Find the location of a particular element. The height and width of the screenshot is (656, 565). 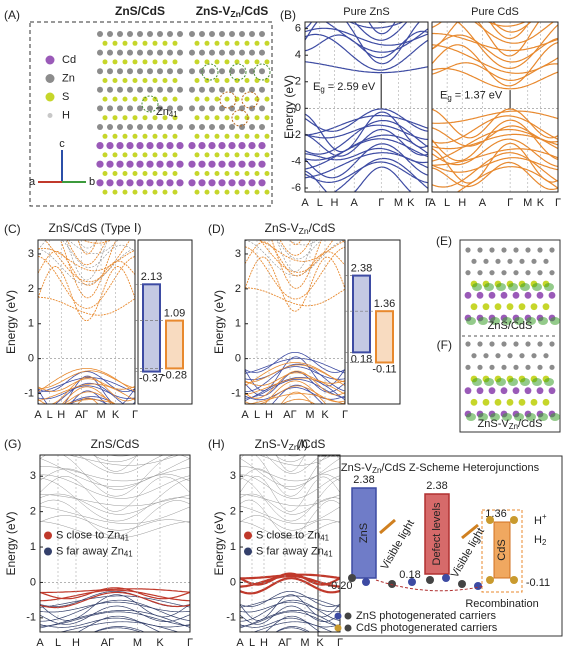

value-label: -0.28 is located at coordinates (174, 375).